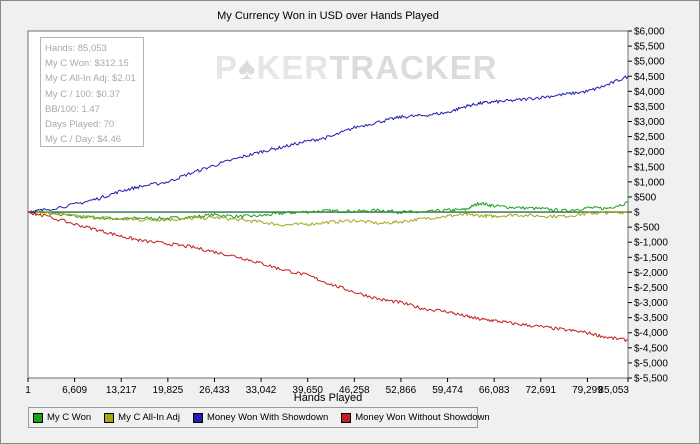  I want to click on y-tick-label: $1,500, so click(649, 167).